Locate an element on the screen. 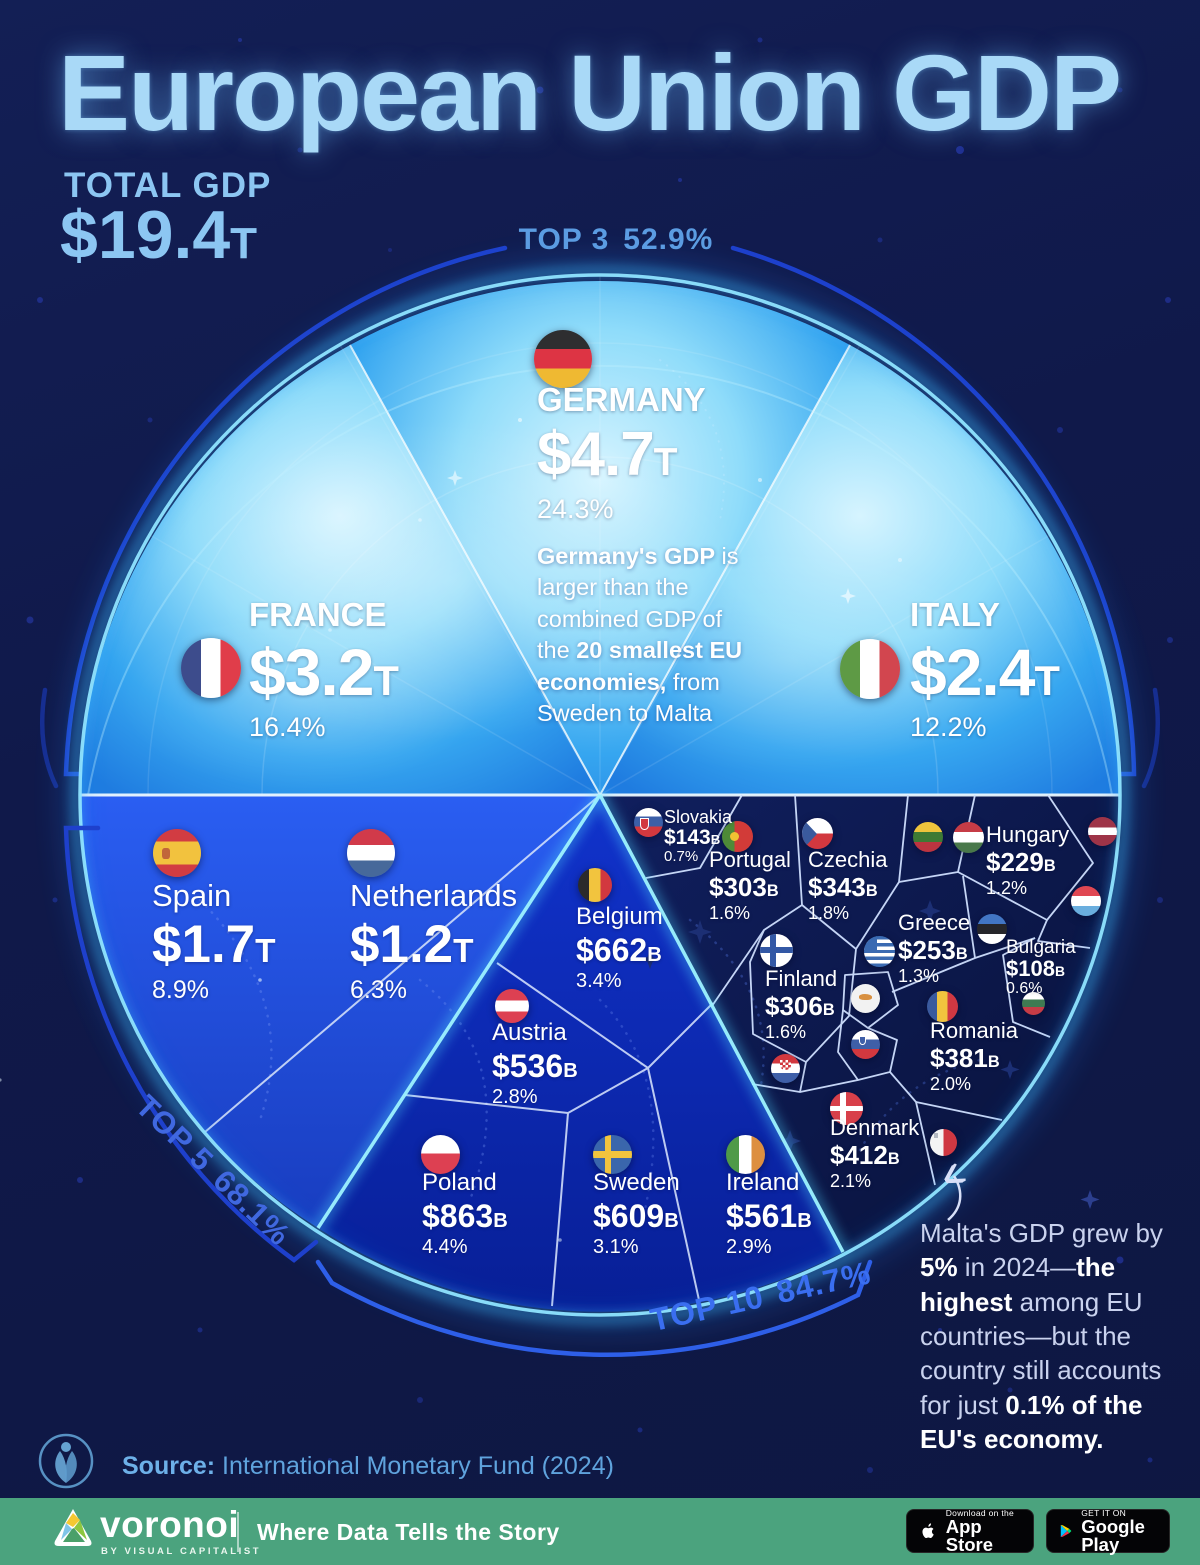  page-title: European Union GDP is located at coordinates (590, 92).